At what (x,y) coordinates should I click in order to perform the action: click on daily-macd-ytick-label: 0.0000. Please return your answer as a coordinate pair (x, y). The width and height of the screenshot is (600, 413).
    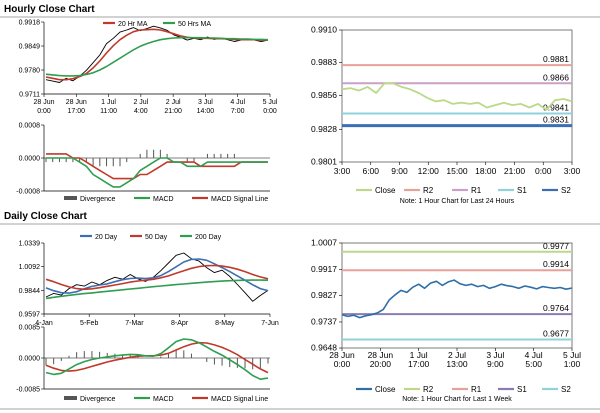
    Looking at the image, I should click on (30, 359).